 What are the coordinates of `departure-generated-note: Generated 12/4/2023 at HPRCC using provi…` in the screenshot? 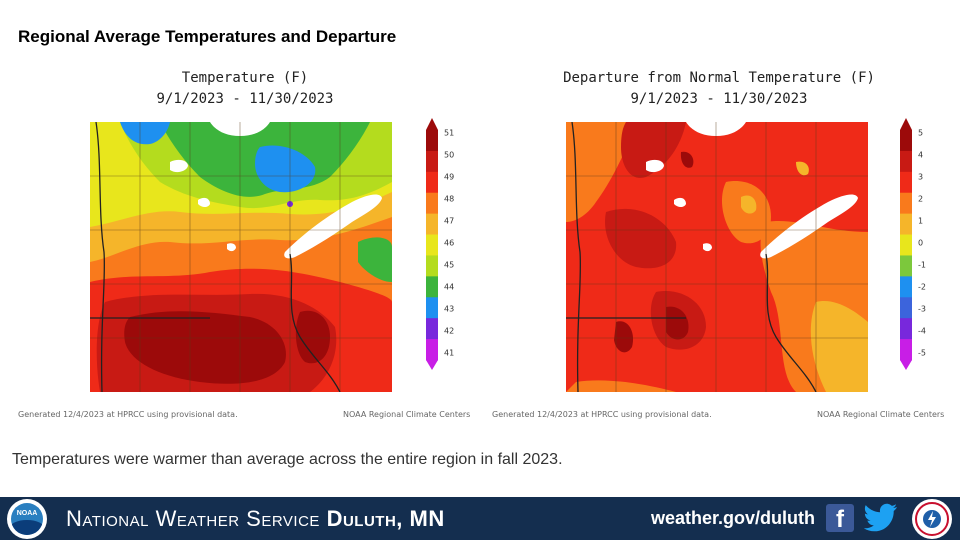 It's located at (602, 414).